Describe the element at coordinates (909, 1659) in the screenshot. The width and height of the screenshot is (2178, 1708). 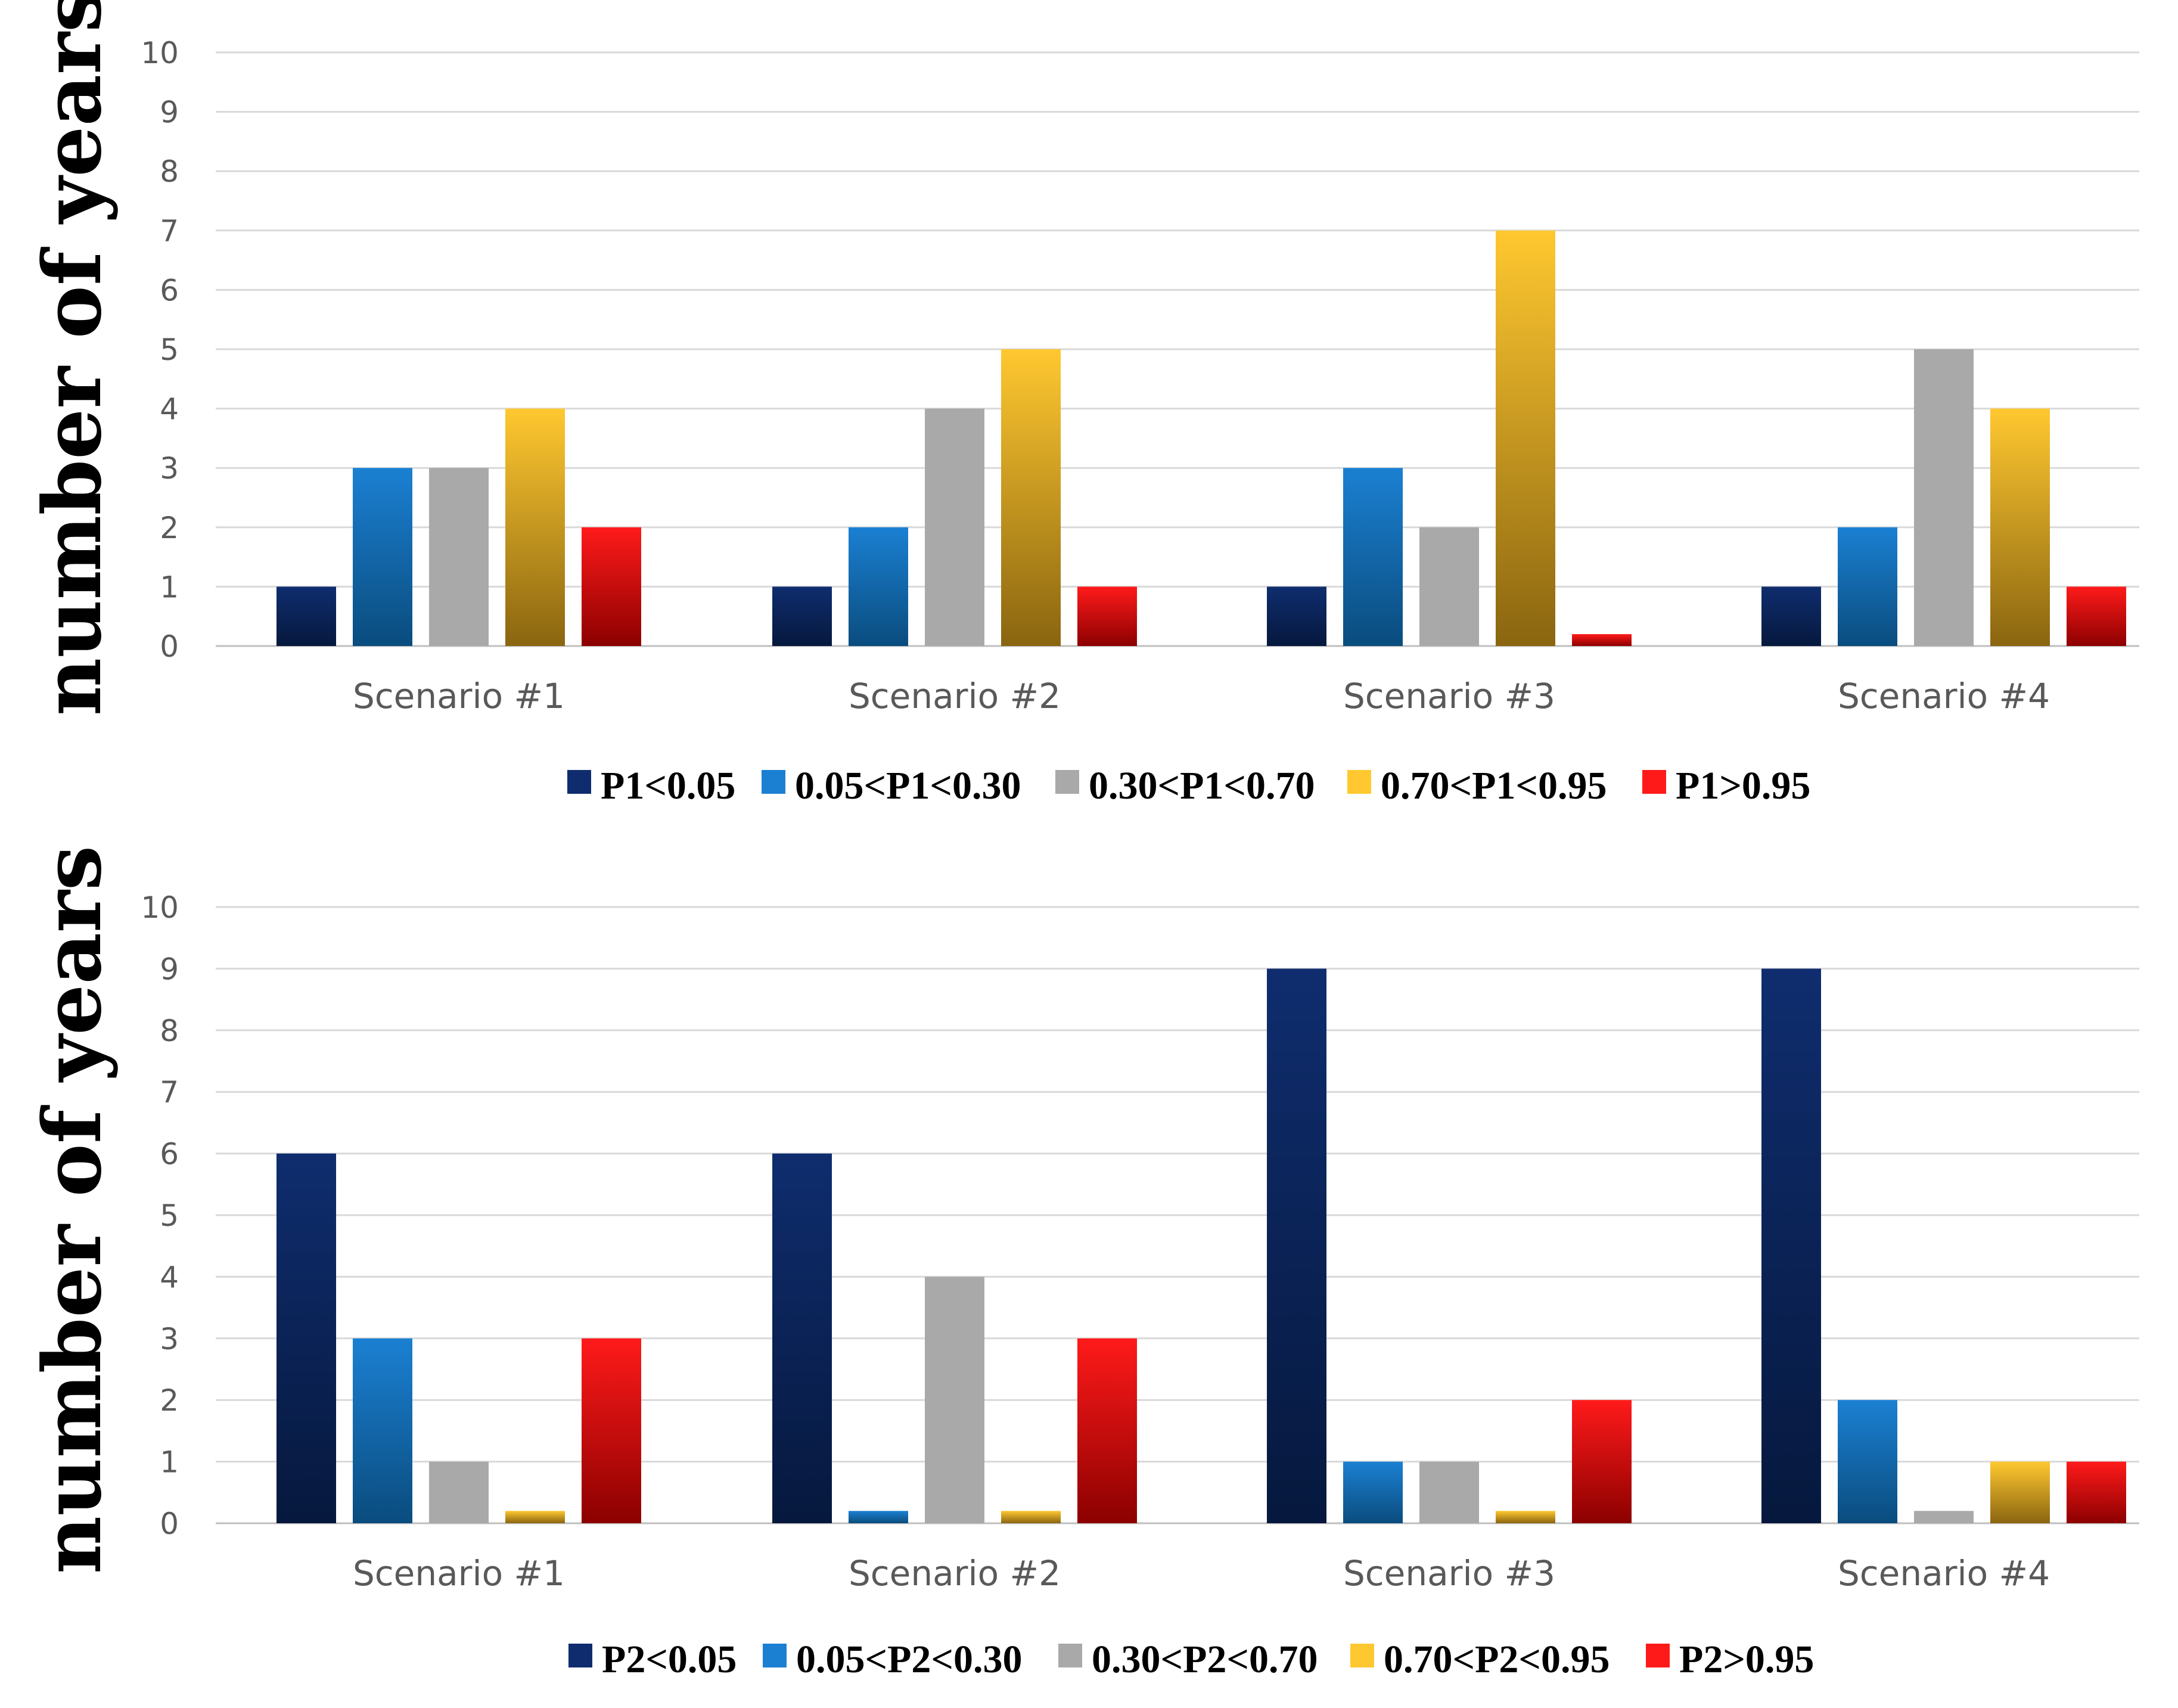
I see `legend-label: 0.05<P2<0.30` at that location.